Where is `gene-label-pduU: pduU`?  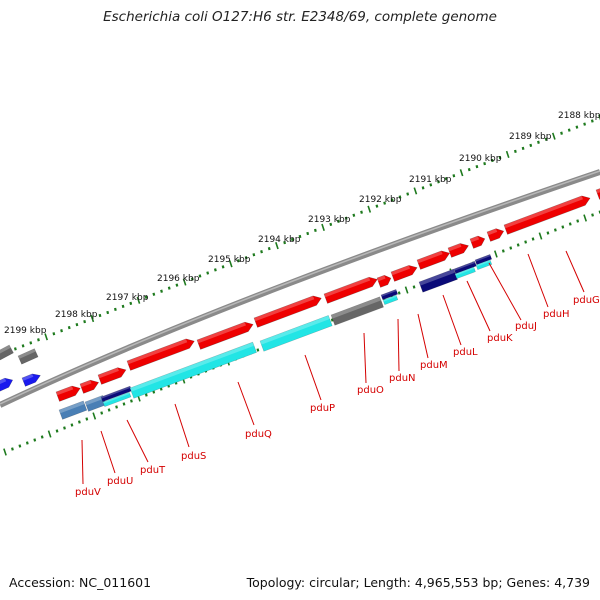
gene-label-pduU: pduU is located at coordinates (120, 481).